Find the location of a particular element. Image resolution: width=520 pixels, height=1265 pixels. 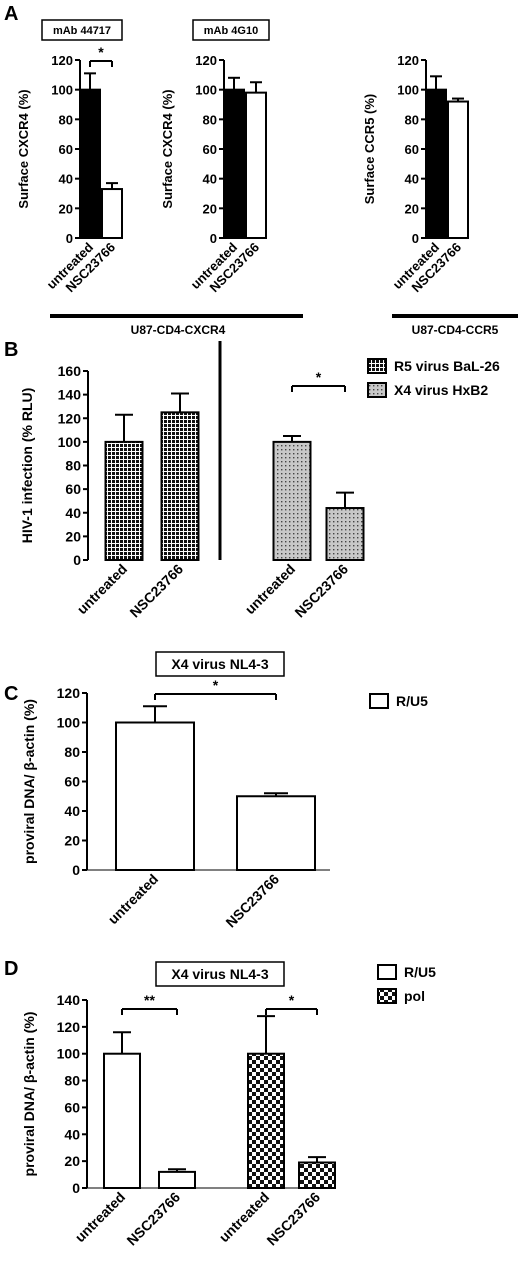

y-tick-label: 160 is located at coordinates (70, 371).